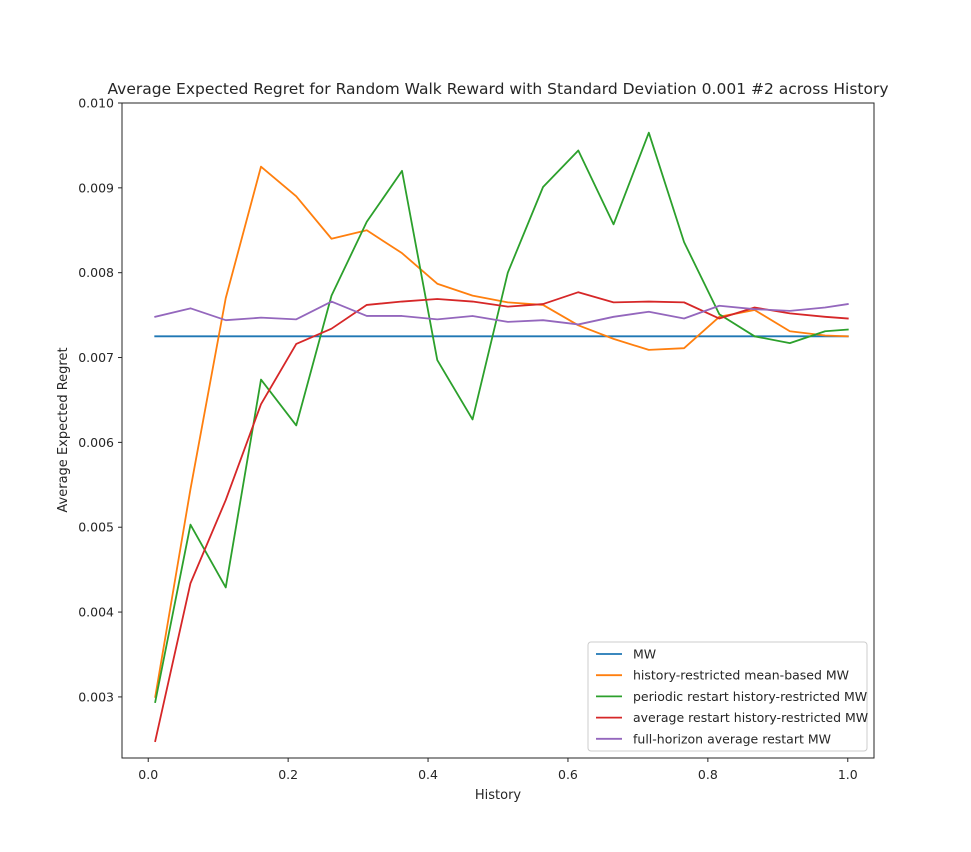 The width and height of the screenshot is (971, 852). I want to click on y-tick-label: 0.004, so click(96, 612).